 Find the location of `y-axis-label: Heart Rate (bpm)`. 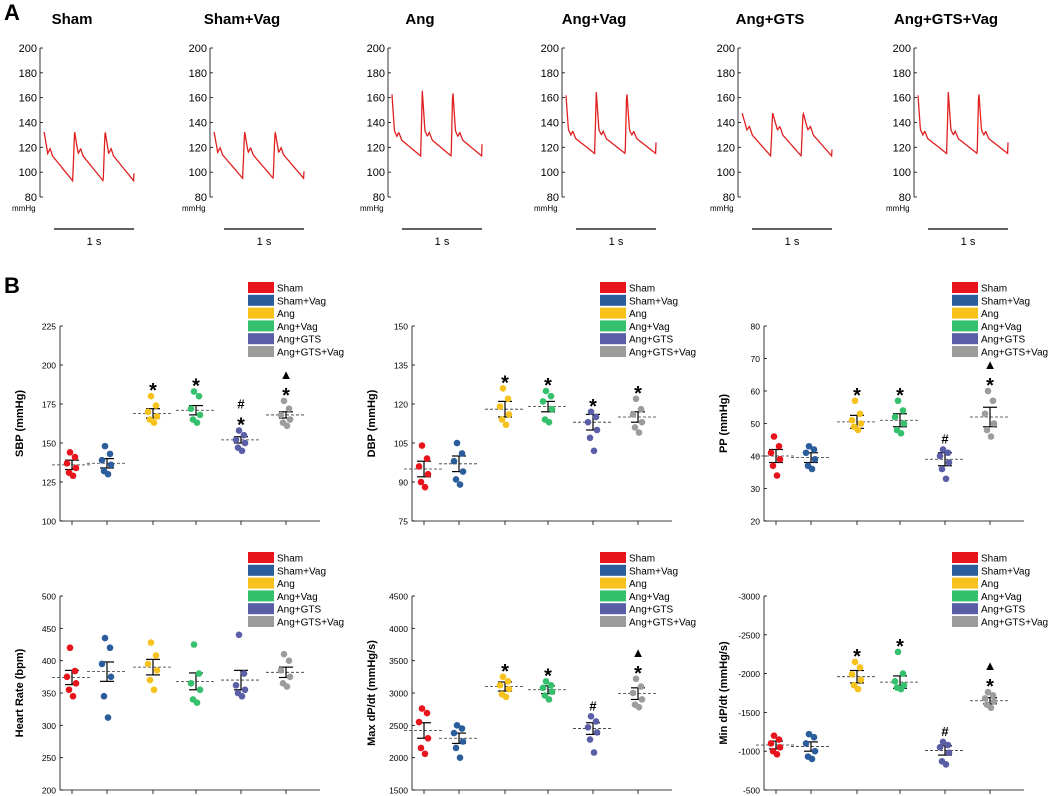

y-axis-label: Heart Rate (bpm) is located at coordinates (20, 692).